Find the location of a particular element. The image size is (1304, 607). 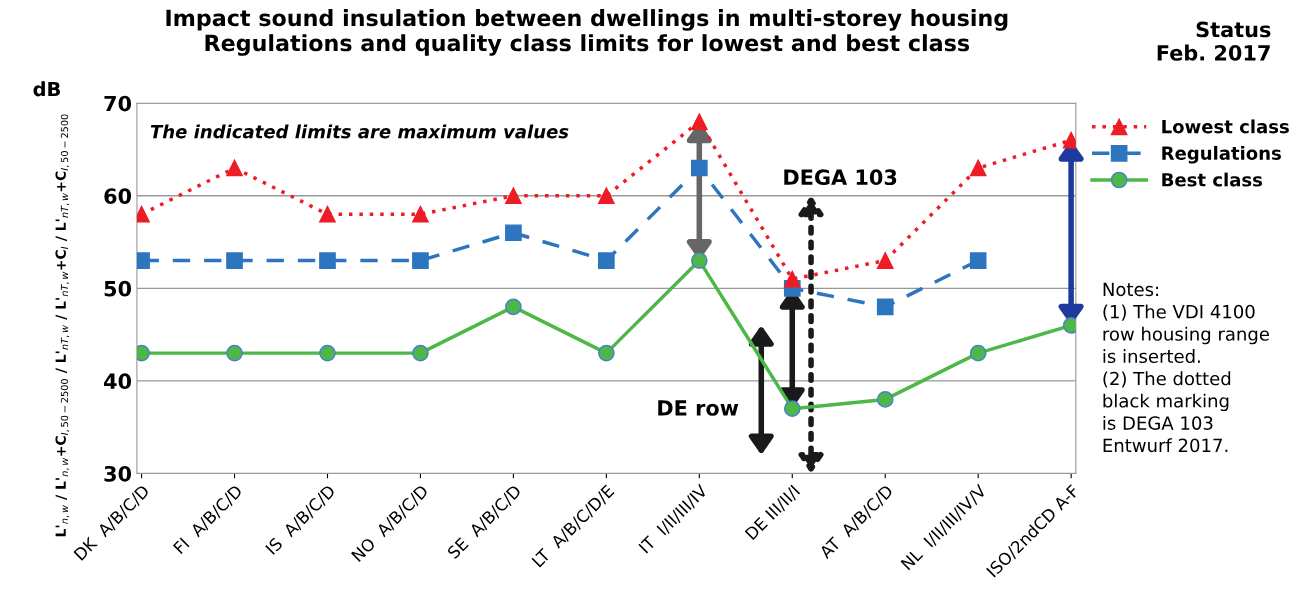

y-tick-label: 60 is located at coordinates (118, 196).